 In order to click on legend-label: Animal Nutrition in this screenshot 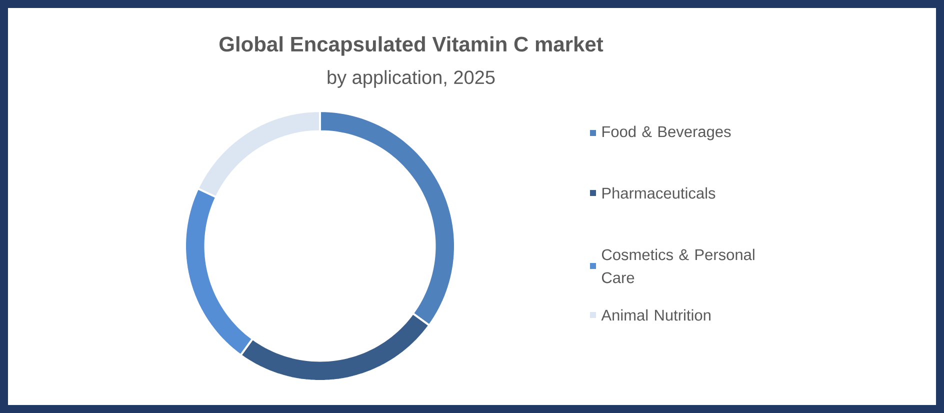, I will do `click(655, 315)`.